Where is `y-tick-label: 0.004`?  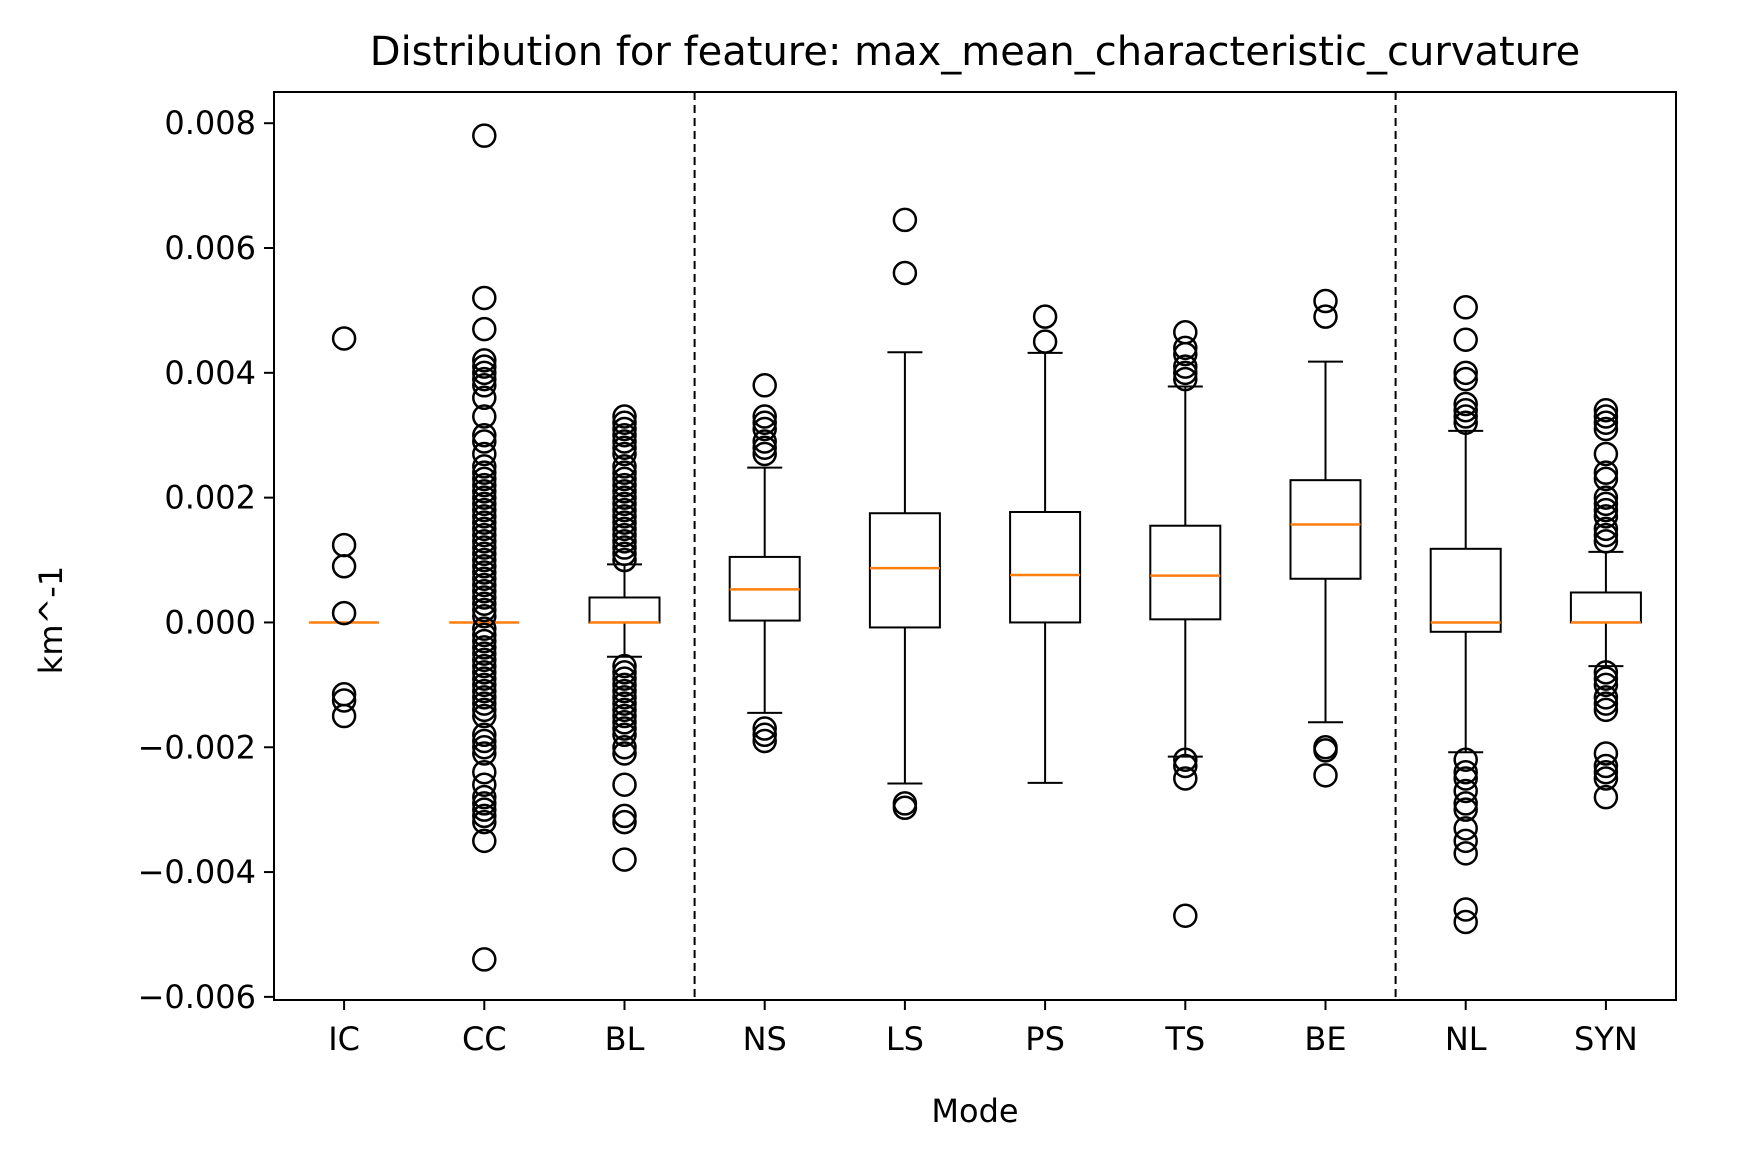
y-tick-label: 0.004 is located at coordinates (210, 373).